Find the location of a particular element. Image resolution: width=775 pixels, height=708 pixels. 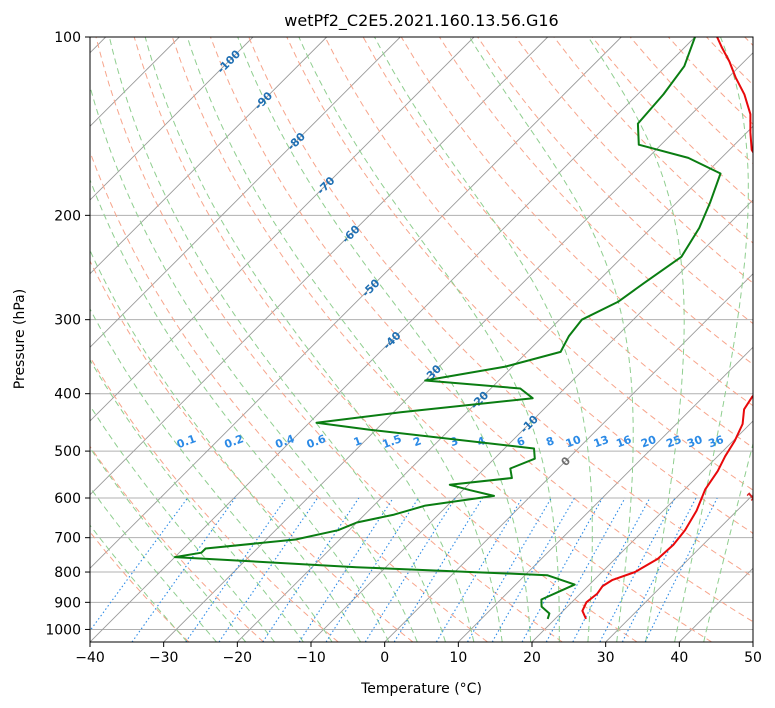

x-tick-label: 0 is located at coordinates (384, 658).